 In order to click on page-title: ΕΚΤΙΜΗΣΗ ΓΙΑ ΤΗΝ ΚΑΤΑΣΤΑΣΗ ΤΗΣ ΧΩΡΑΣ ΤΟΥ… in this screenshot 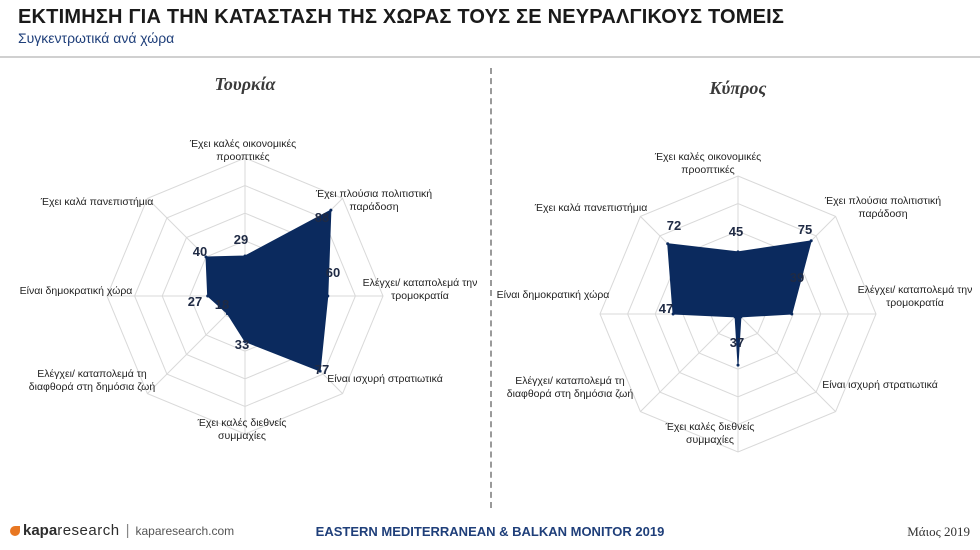, I will do `click(401, 17)`.